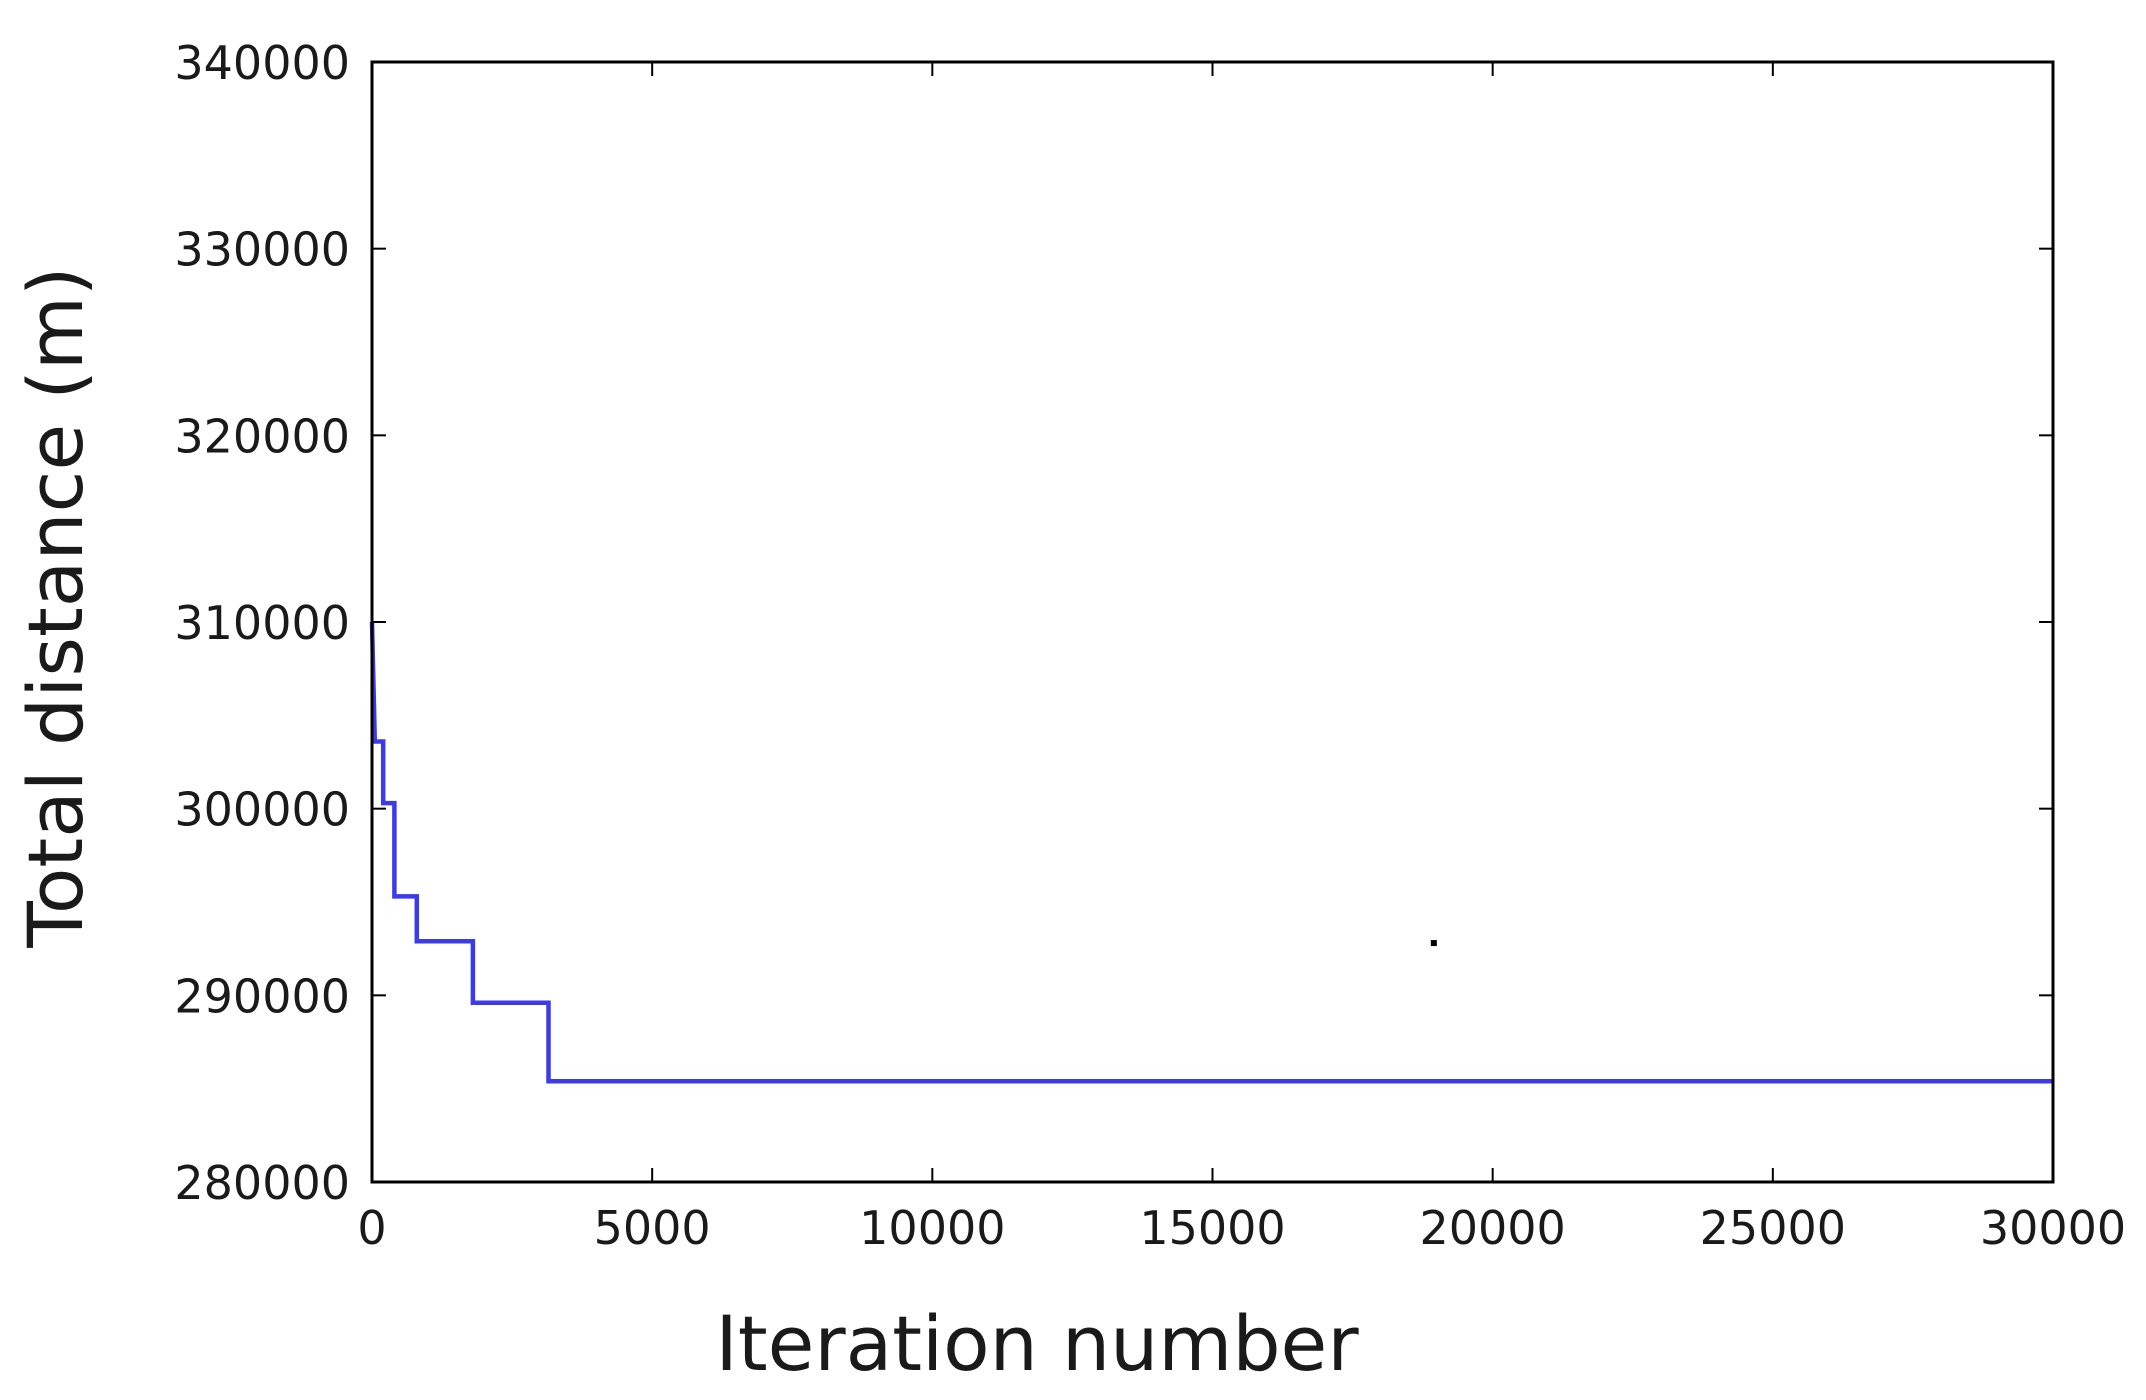 The width and height of the screenshot is (2146, 1400). What do you see at coordinates (262, 623) in the screenshot?
I see `y-tick-label: 310000` at bounding box center [262, 623].